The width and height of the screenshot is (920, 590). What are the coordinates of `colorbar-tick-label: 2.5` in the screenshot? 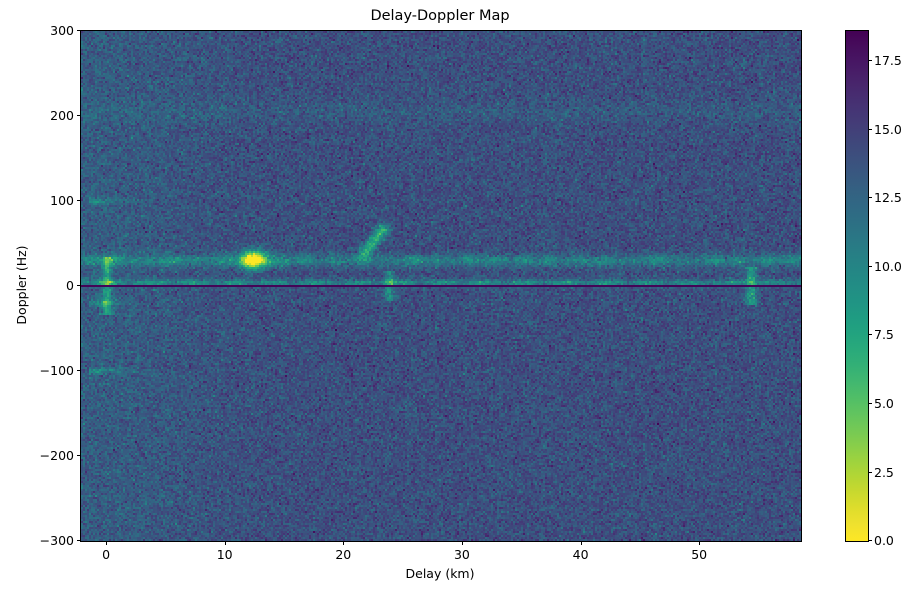 It's located at (884, 472).